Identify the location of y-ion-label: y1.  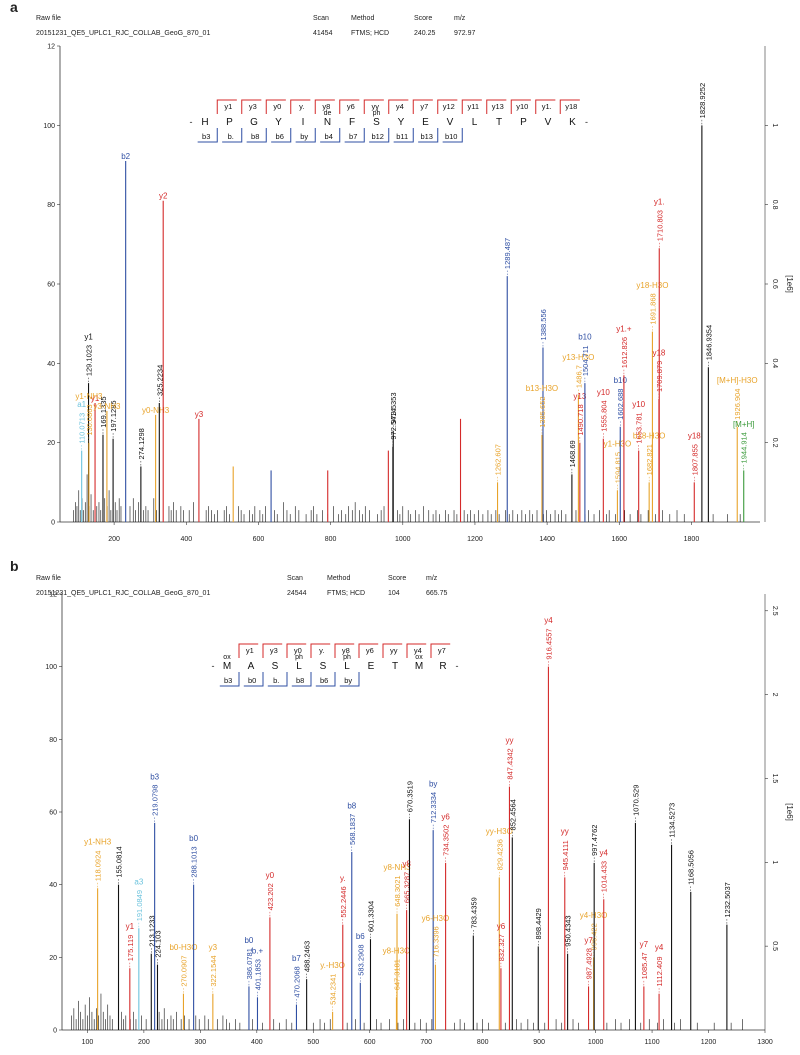
(250, 650).